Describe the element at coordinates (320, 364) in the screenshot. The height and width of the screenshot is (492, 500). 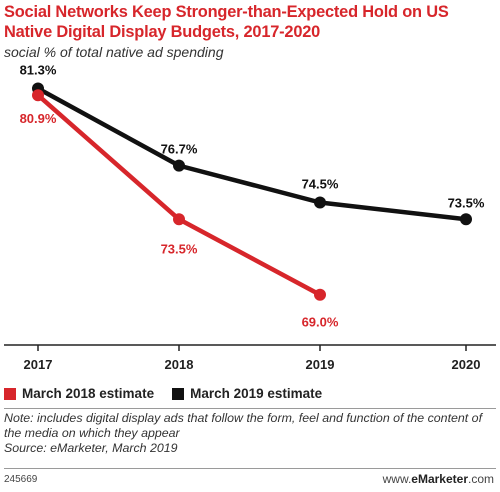
I see `x-tick-label: 2019` at that location.